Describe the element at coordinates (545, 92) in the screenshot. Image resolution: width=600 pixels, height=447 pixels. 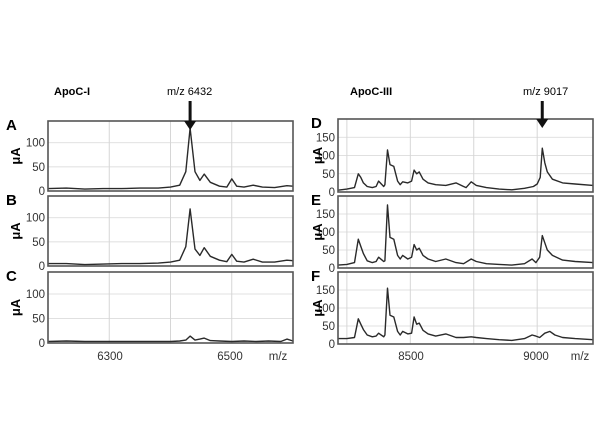
I see `apoc3-annotation: m/z 9017` at that location.